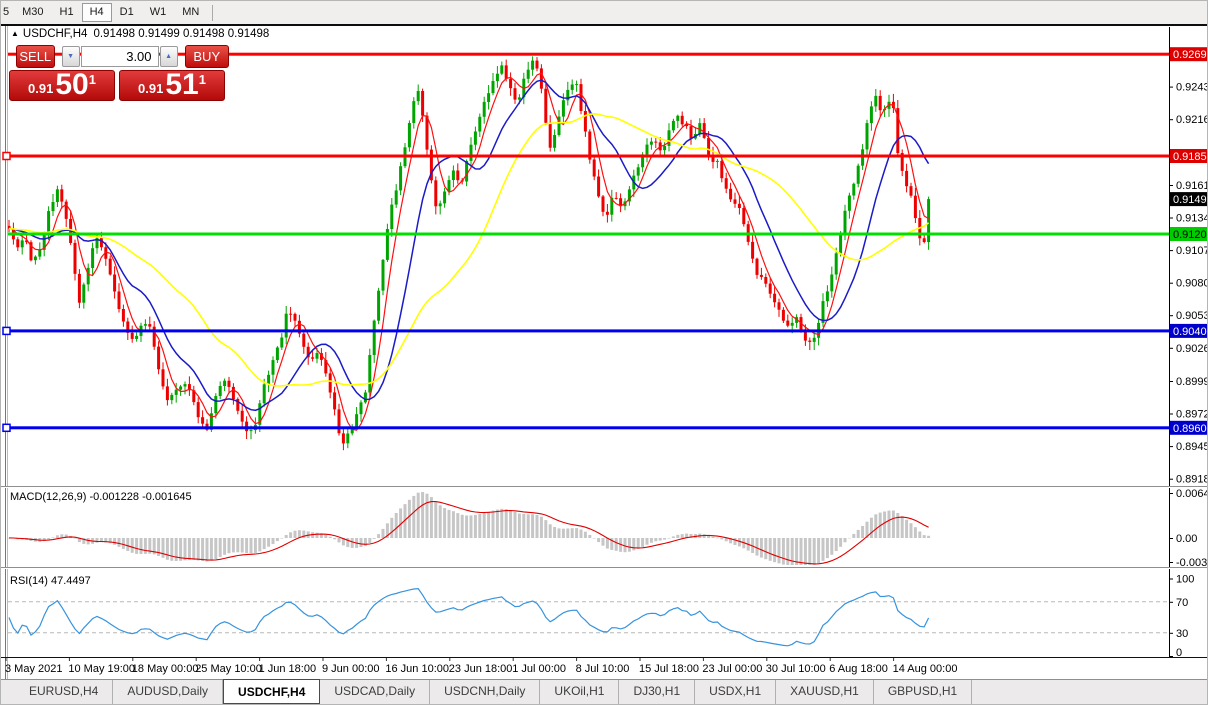 The image size is (1208, 705). Describe the element at coordinates (923, 692) in the screenshot. I see `chart-tab-gbpusd: GBPUSD,H1` at that location.